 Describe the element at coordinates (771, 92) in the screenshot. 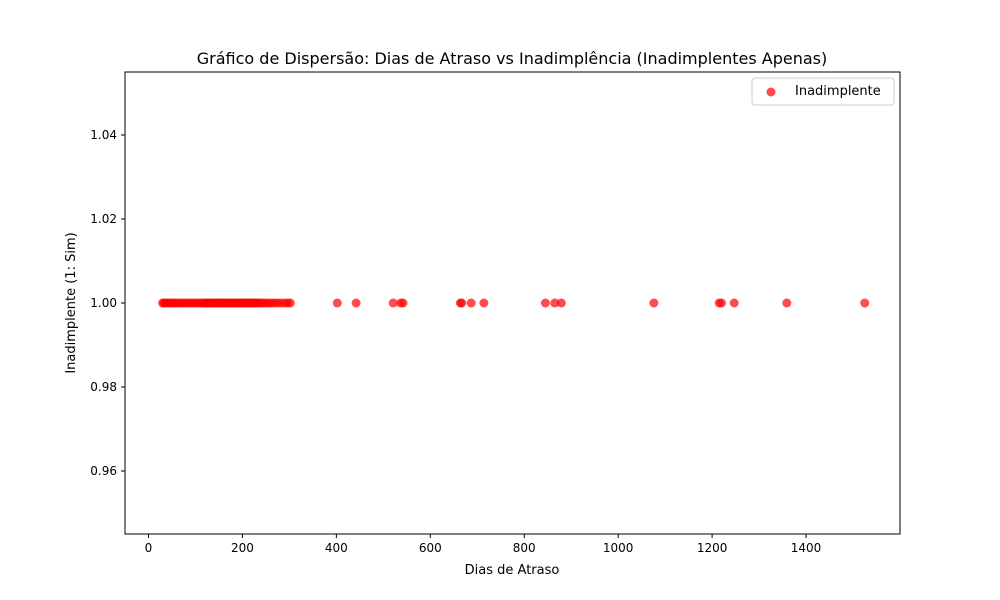

I see `legend-marker` at that location.